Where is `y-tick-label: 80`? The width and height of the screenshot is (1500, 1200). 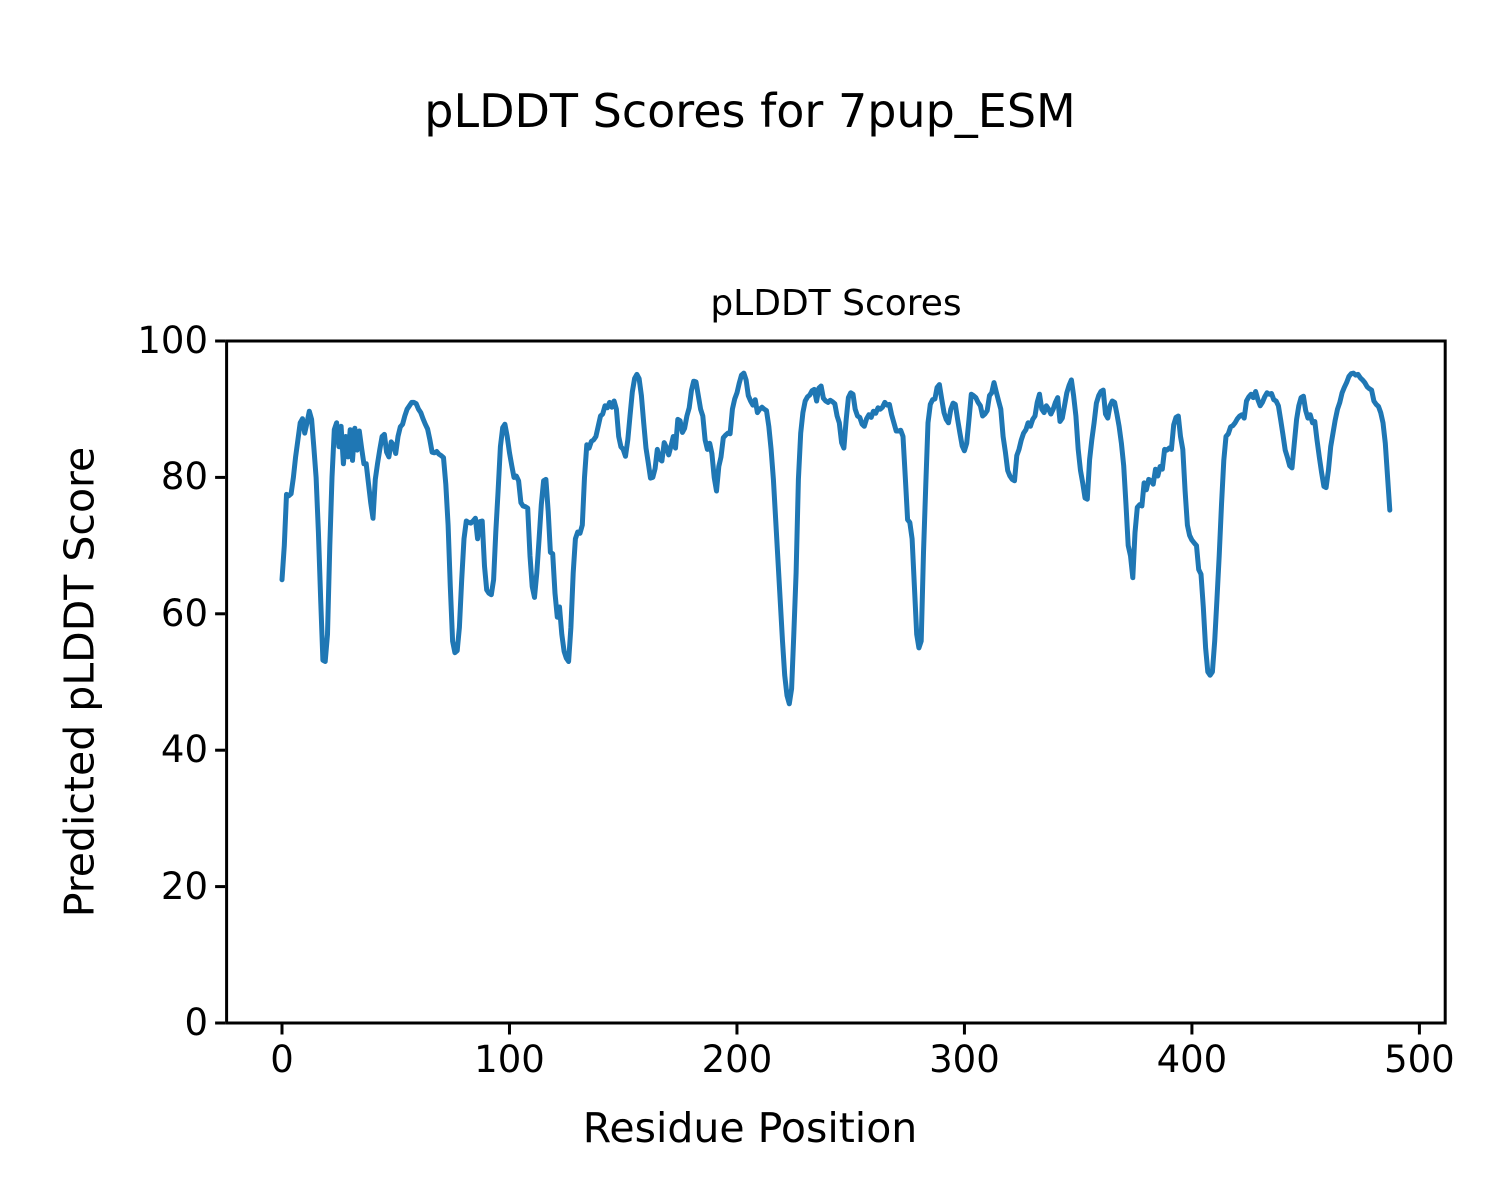 y-tick-label: 80 is located at coordinates (184, 477).